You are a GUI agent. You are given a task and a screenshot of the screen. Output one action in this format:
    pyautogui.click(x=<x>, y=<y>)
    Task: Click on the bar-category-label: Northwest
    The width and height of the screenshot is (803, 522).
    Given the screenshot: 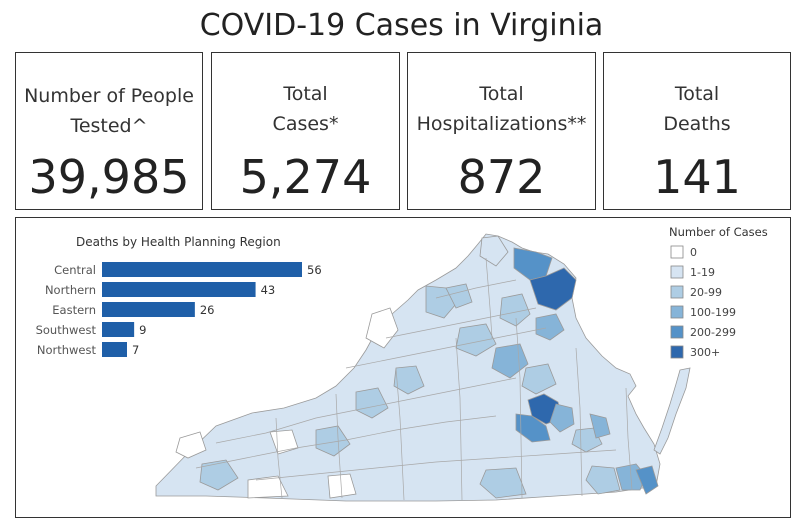 What is the action you would take?
    pyautogui.click(x=67, y=350)
    